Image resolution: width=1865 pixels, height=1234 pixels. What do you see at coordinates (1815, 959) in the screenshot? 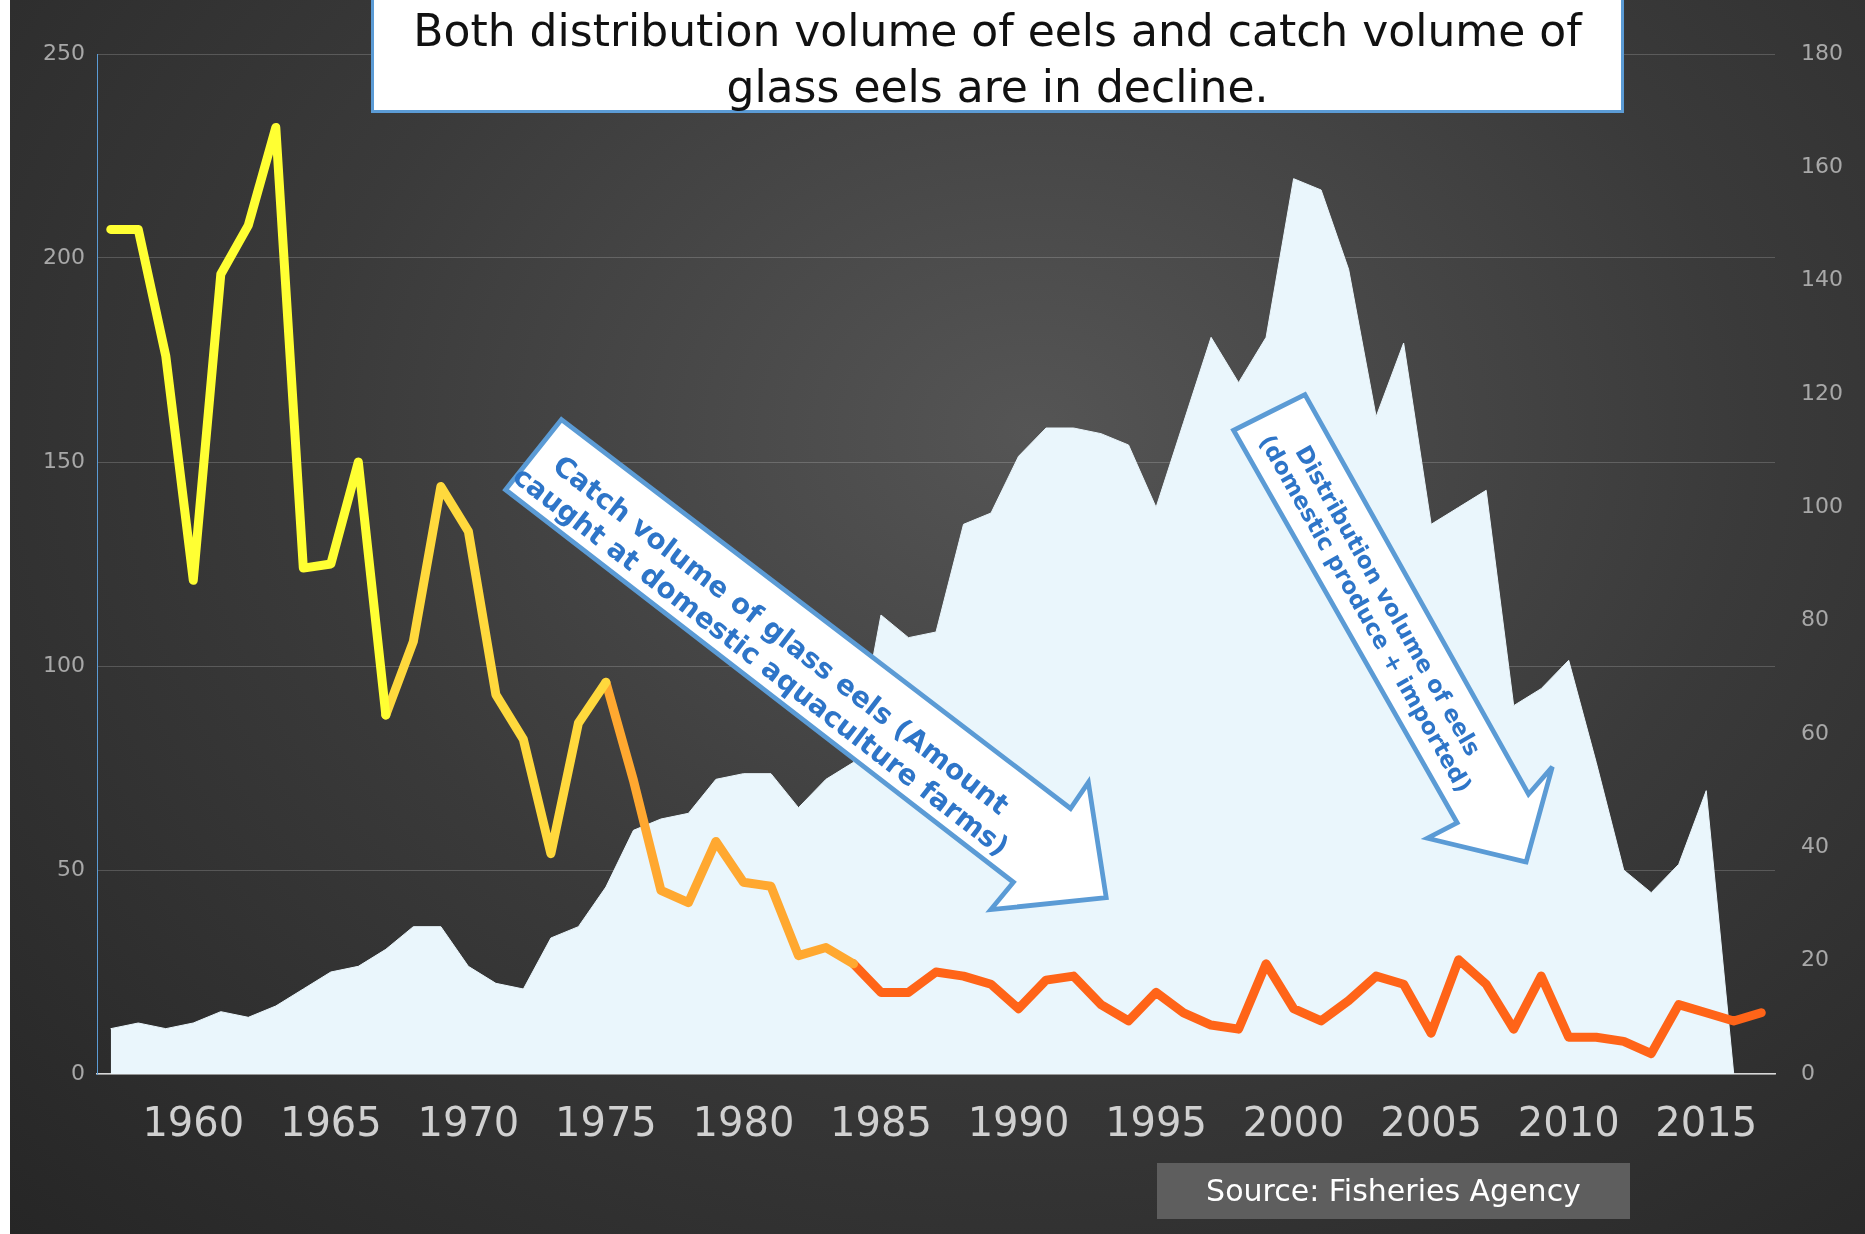
I see `y2-tick-label: 20` at bounding box center [1815, 959].